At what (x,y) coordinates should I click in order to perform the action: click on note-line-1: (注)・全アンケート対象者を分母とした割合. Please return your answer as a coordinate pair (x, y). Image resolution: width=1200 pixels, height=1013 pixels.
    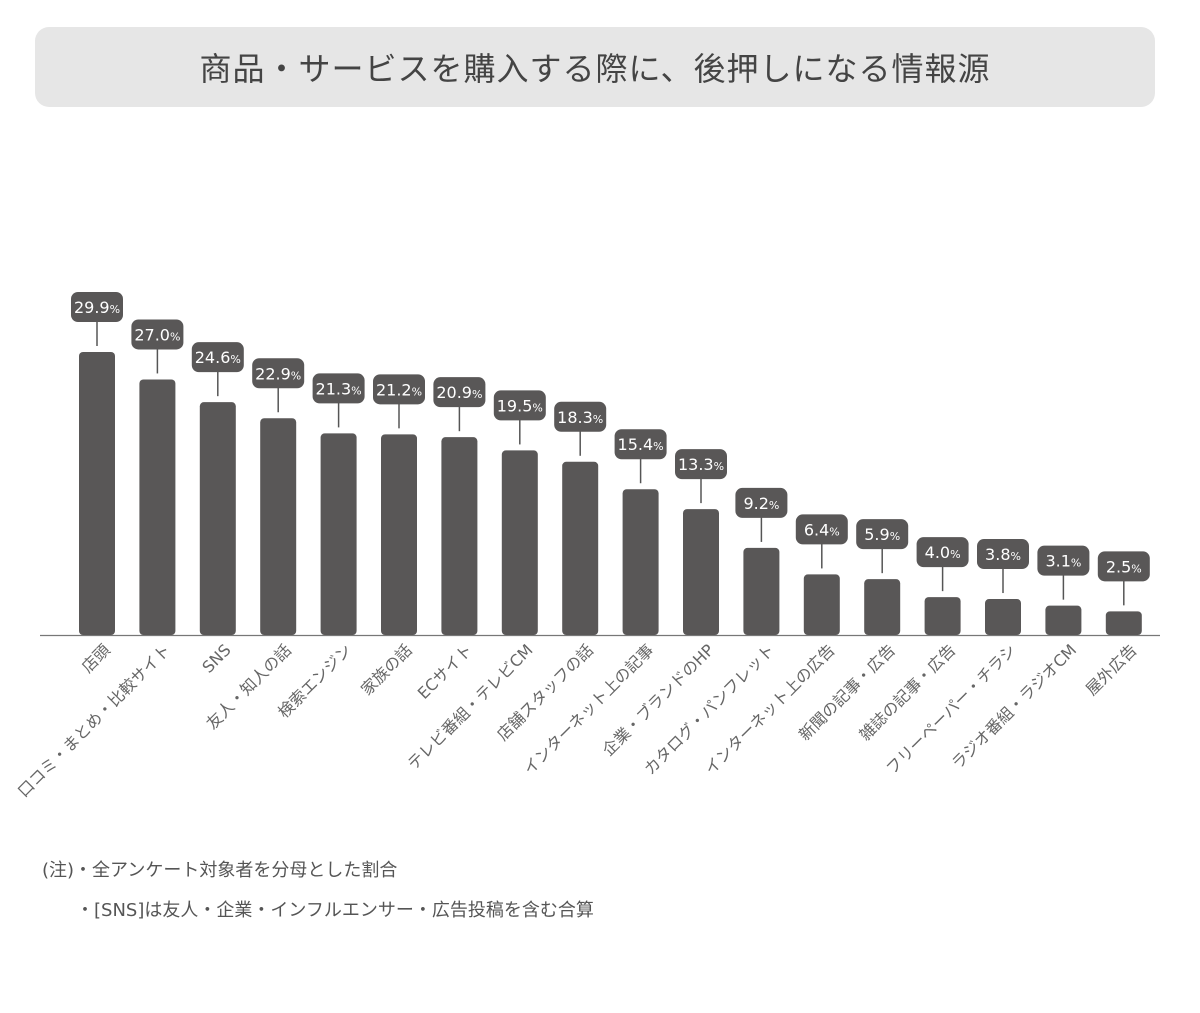
    Looking at the image, I should click on (220, 870).